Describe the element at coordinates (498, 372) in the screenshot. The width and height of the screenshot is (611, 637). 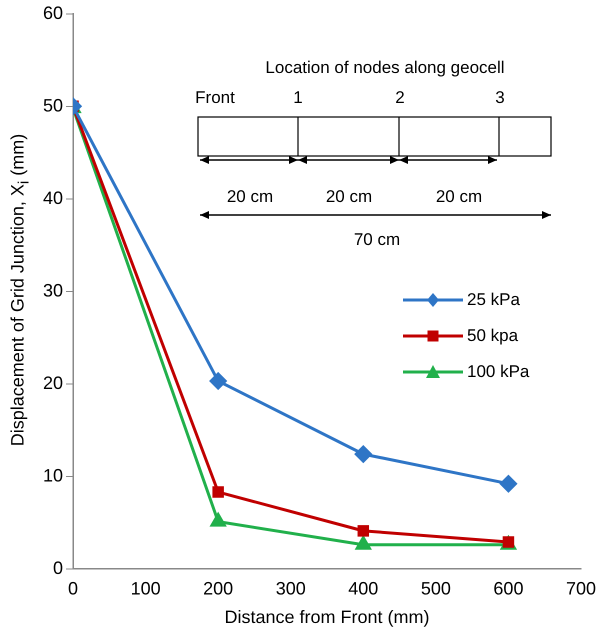
I see `legend-label: 100 kPa` at that location.